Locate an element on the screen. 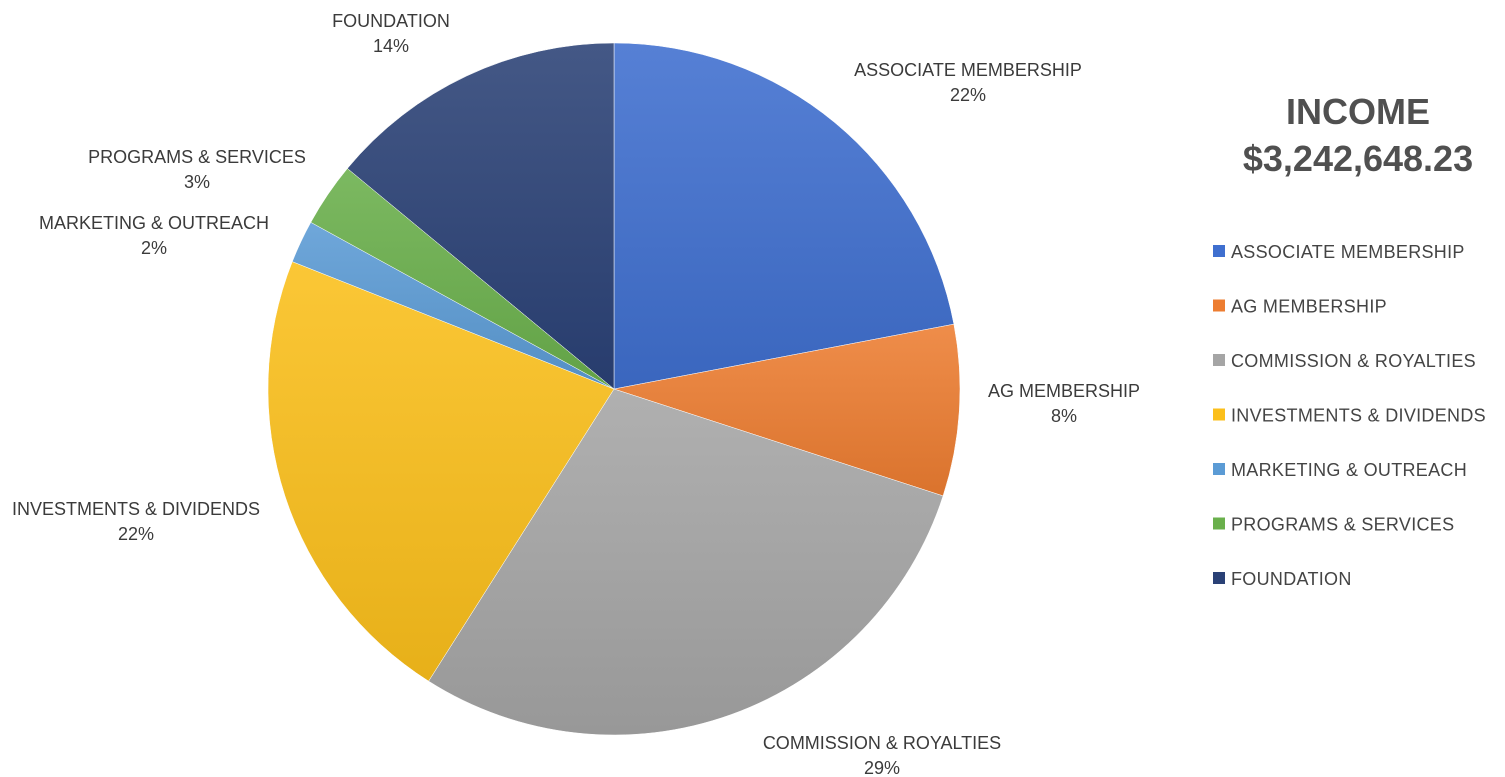 Image resolution: width=1505 pixels, height=777 pixels. pie-slice-ag-membership is located at coordinates (787, 410).